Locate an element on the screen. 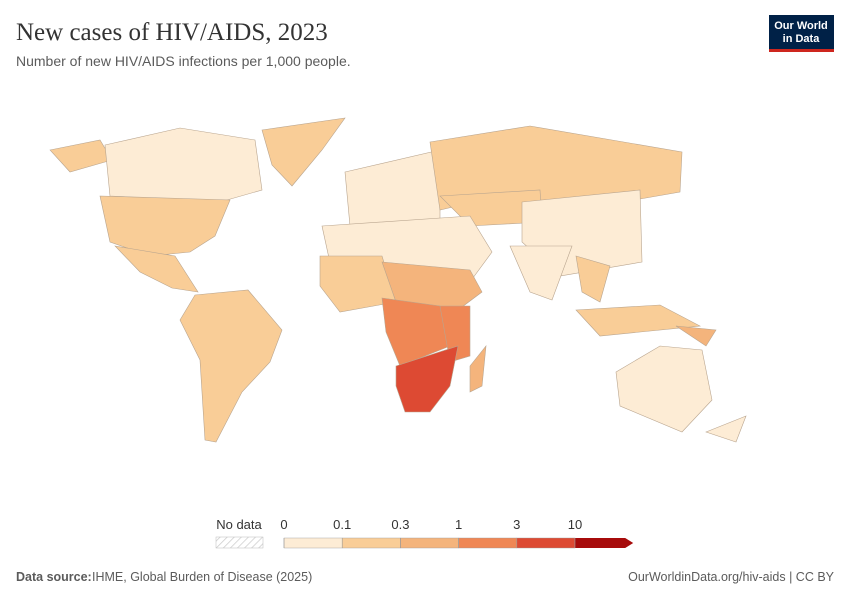 This screenshot has height=600, width=850. legend-tick-label: 10 is located at coordinates (575, 524).